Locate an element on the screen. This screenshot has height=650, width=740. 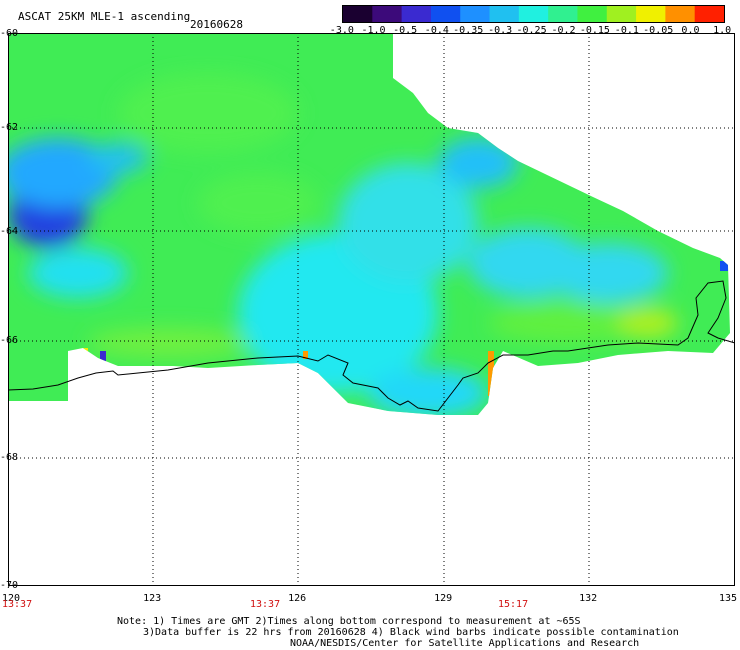
colorbar-tick-label: -0.25 is located at coordinates (531, 30).